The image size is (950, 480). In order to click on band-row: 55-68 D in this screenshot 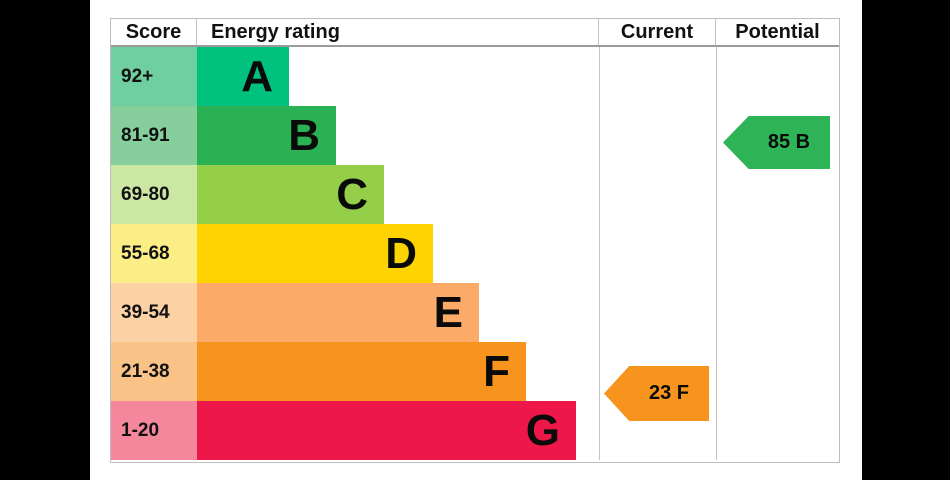, I will do `click(475, 253)`.